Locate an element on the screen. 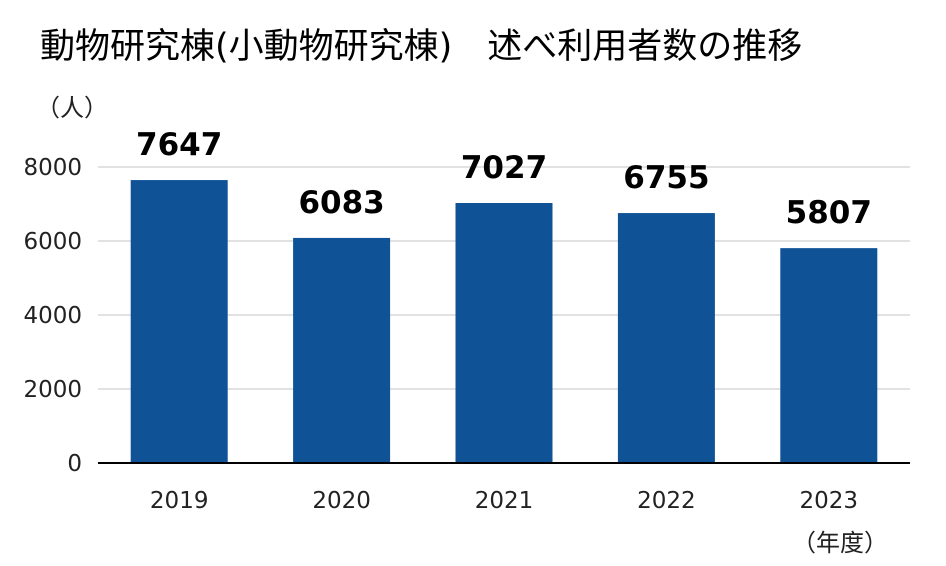 The width and height of the screenshot is (946, 566). x-tick-label: 2021 is located at coordinates (504, 501).